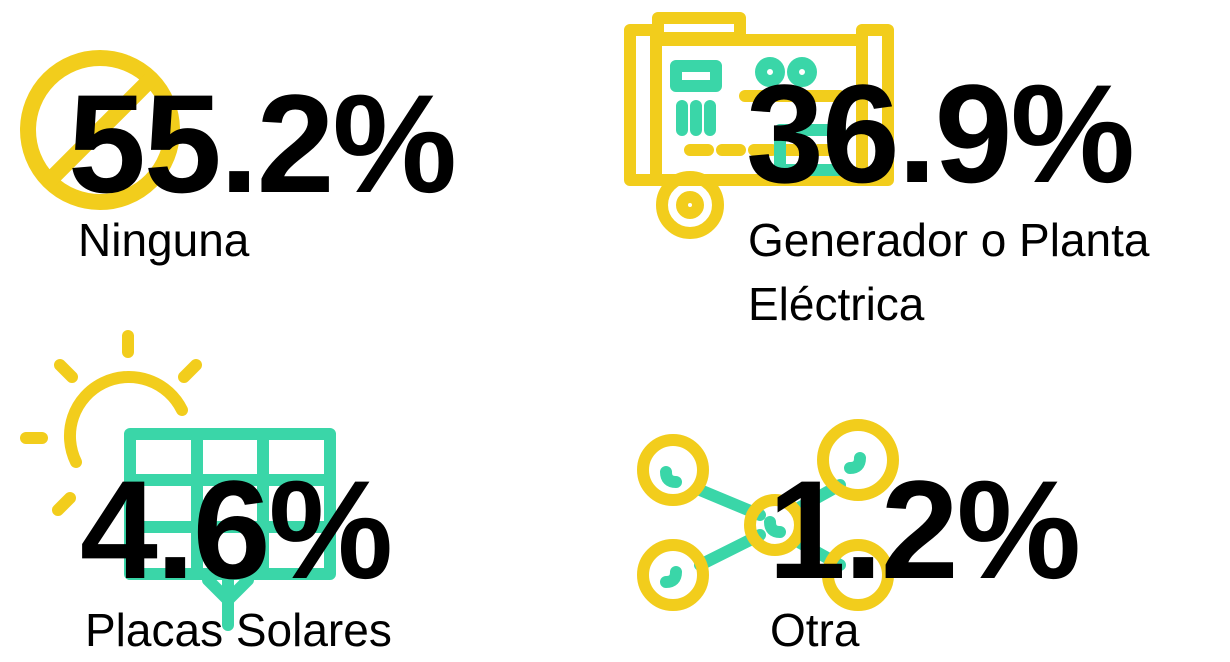 The image size is (1230, 662). Describe the element at coordinates (924, 529) in the screenshot. I see `stat-value: 1.2%` at that location.